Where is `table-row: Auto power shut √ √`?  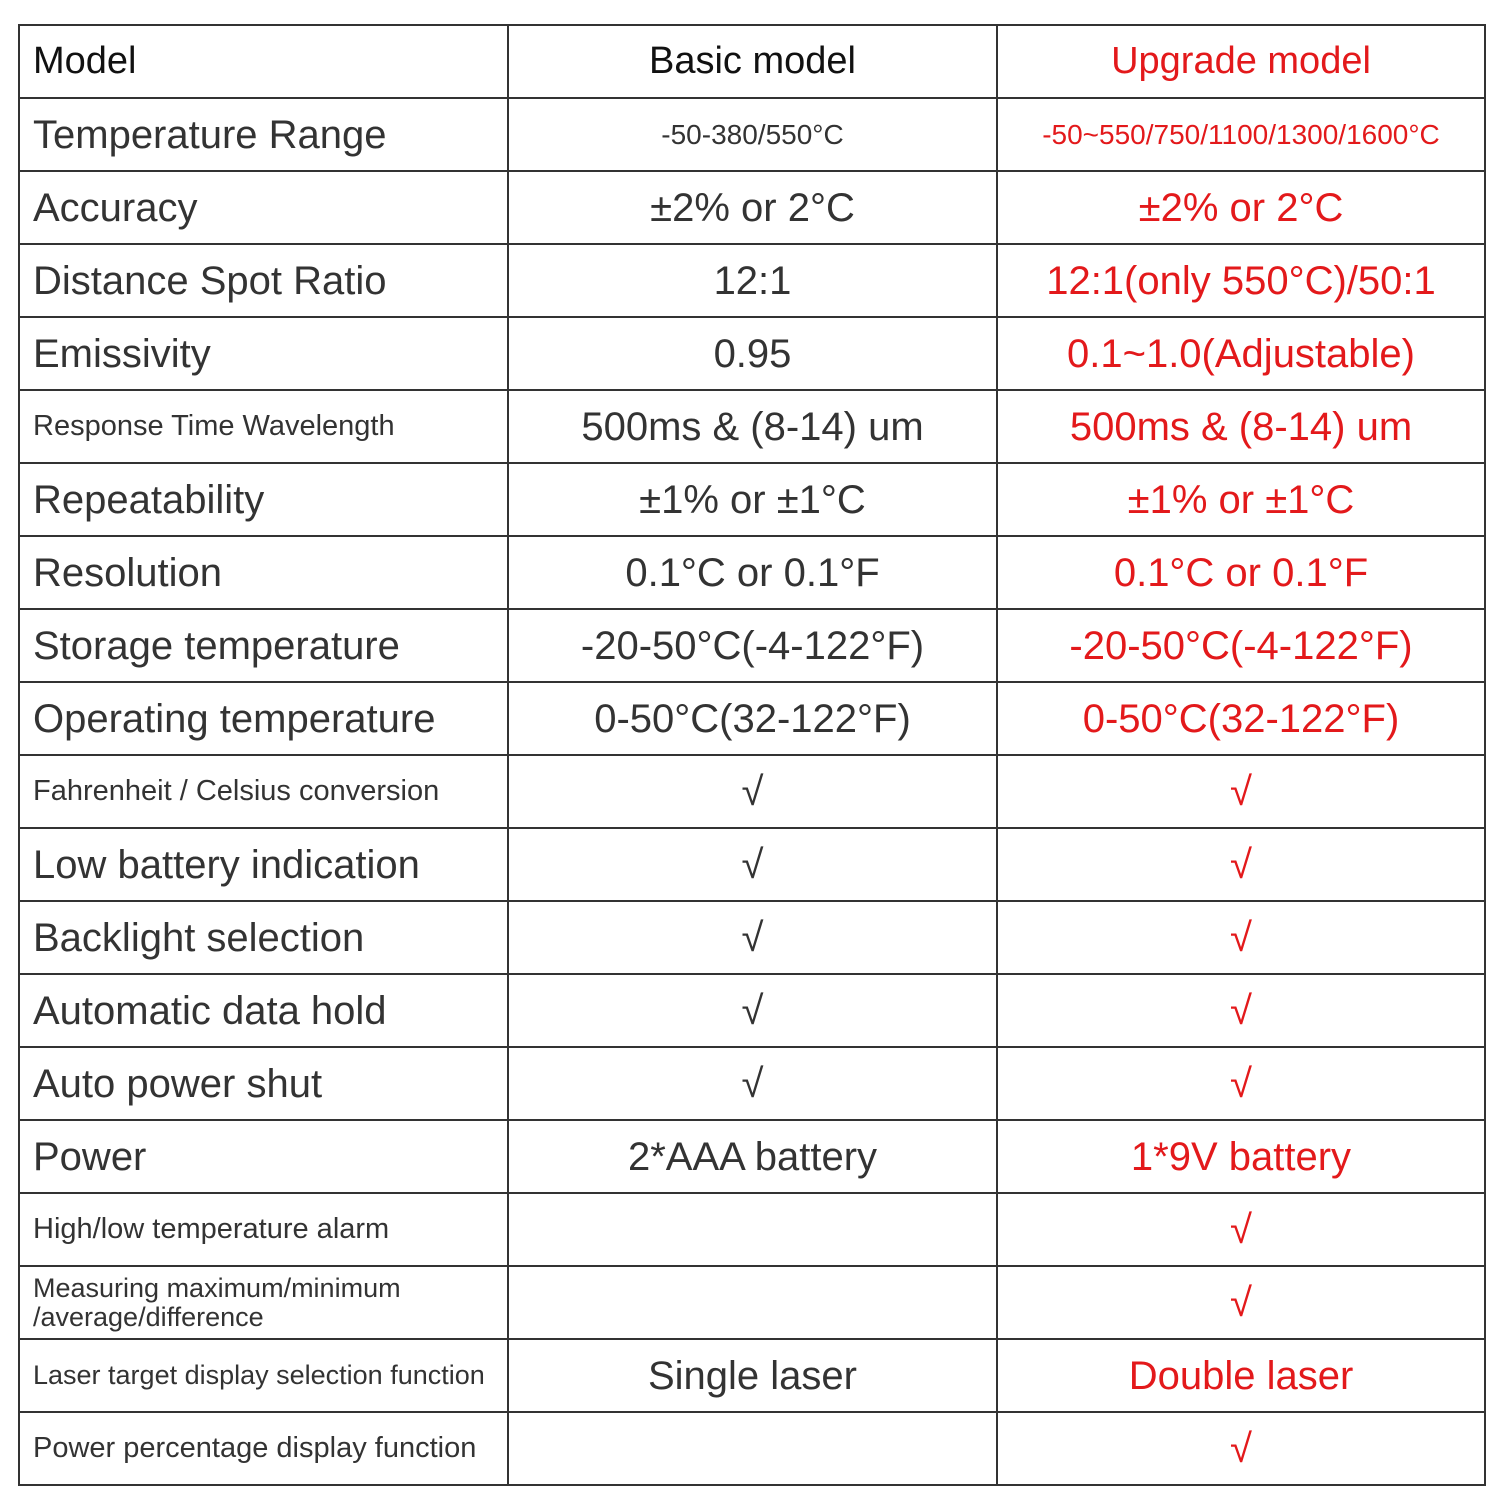
table-row: Auto power shut √ √ is located at coordinates (752, 1083).